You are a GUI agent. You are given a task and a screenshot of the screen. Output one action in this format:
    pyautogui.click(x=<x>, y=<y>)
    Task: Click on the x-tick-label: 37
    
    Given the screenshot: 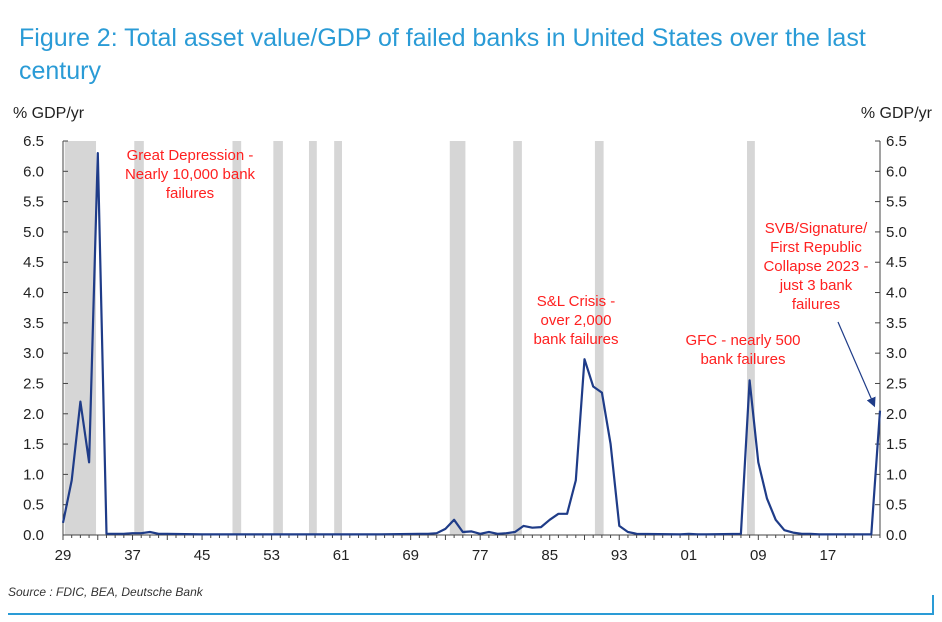 What is the action you would take?
    pyautogui.click(x=132, y=555)
    